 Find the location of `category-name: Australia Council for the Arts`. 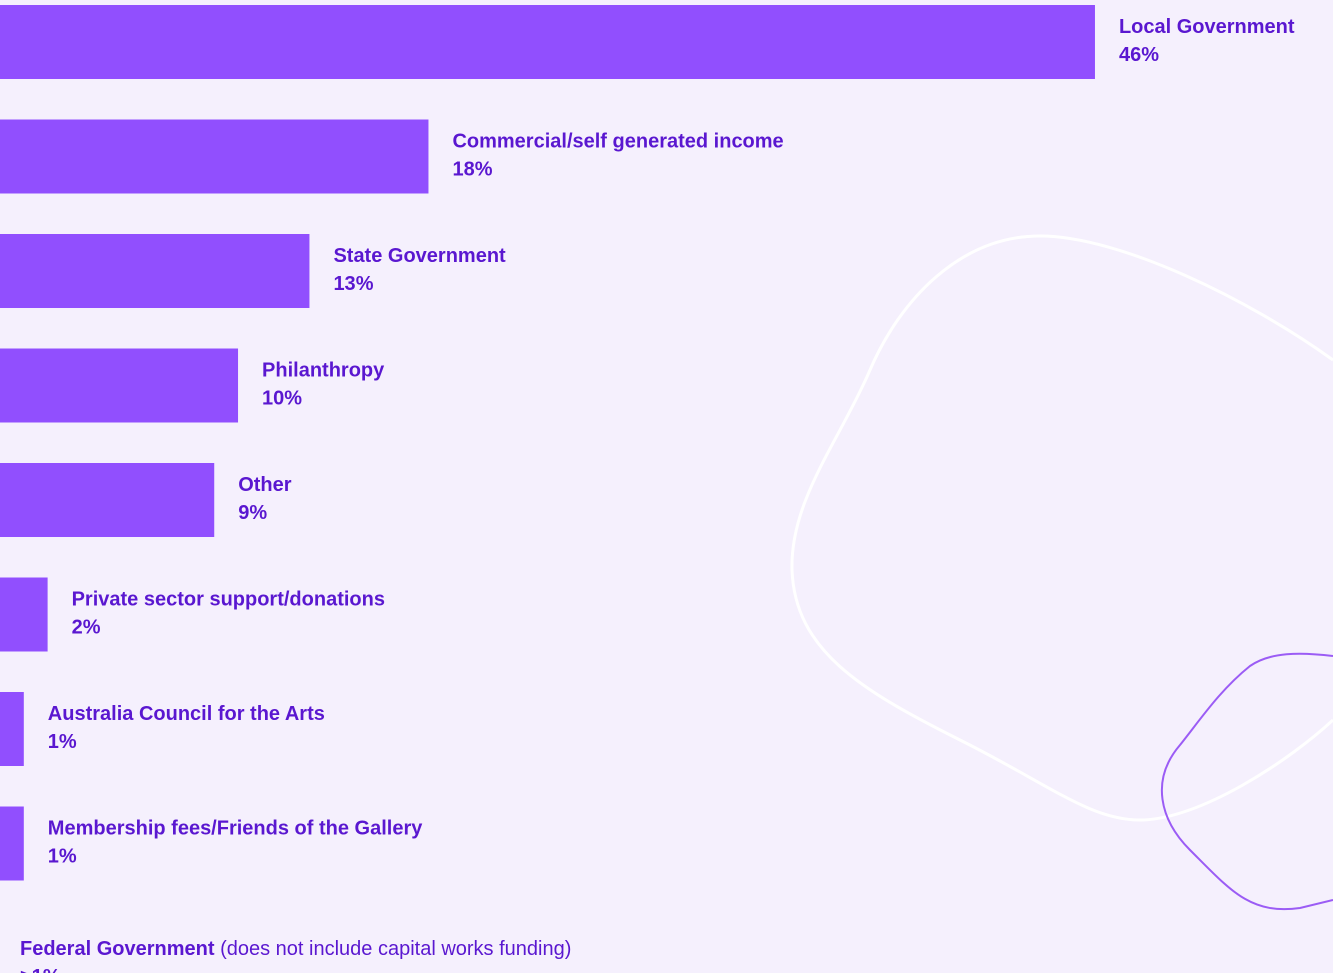

category-name: Australia Council for the Arts is located at coordinates (186, 714).